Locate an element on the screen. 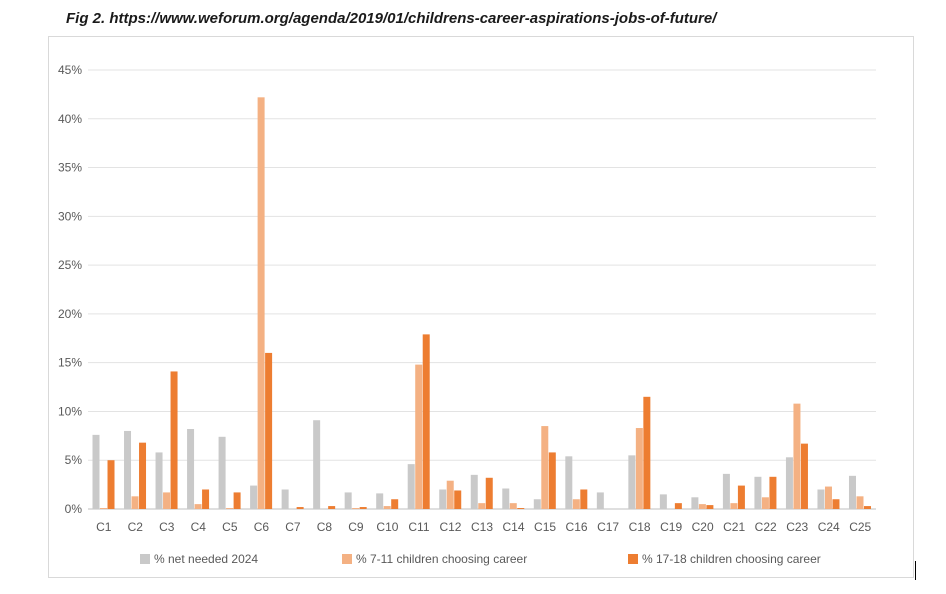 The image size is (946, 594). x-category-label: C12 is located at coordinates (450, 527).